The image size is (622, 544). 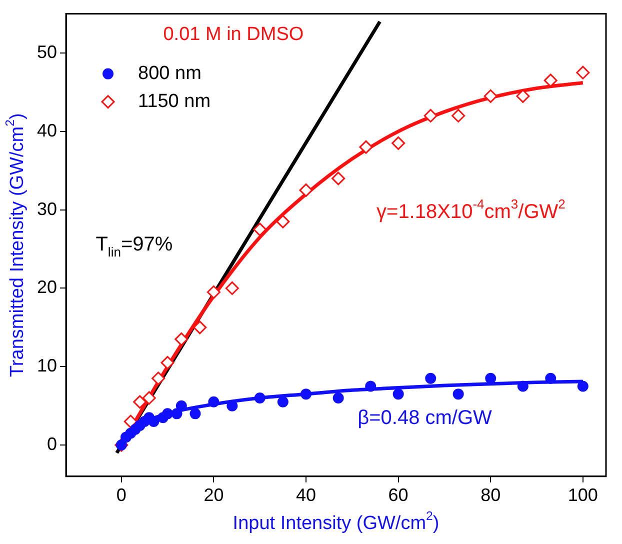 What do you see at coordinates (47, 366) in the screenshot?
I see `y-tick-label: 10` at bounding box center [47, 366].